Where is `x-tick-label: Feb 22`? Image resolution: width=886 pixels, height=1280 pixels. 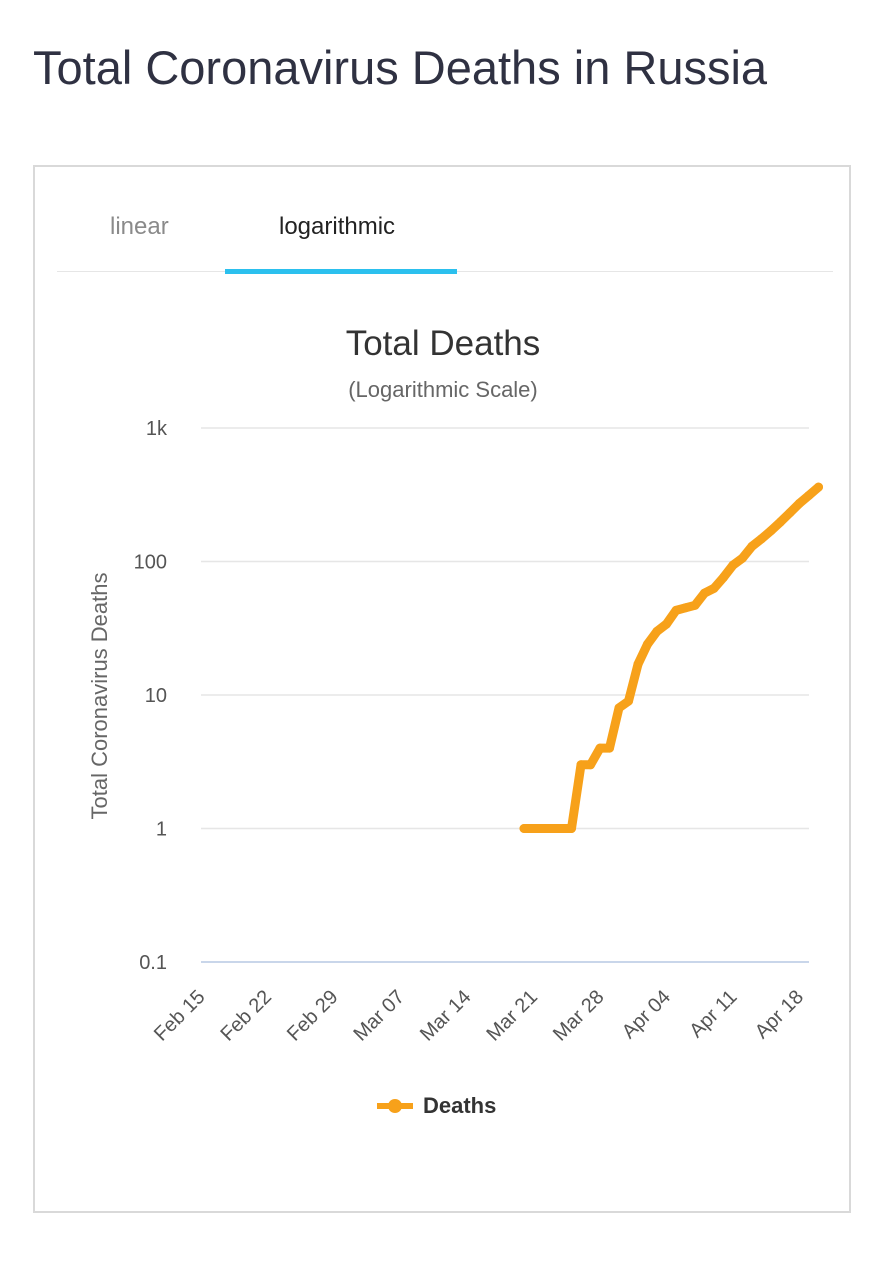
x-tick-label: Feb 22 is located at coordinates (246, 1016).